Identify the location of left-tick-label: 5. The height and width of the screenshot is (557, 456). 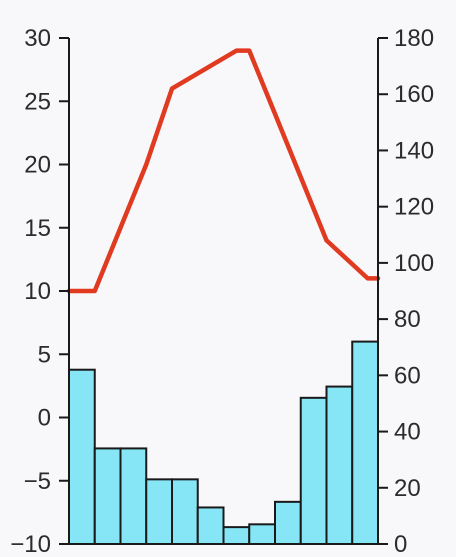
(44, 354).